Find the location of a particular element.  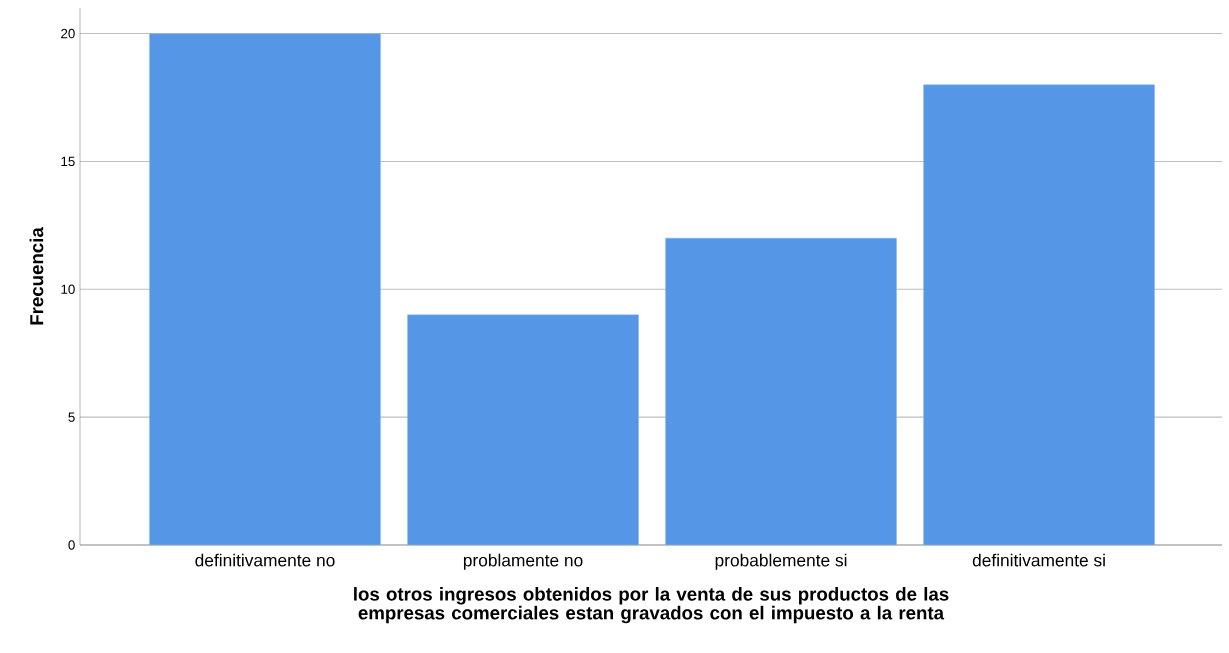

x-tick-label: problamente no is located at coordinates (523, 561).